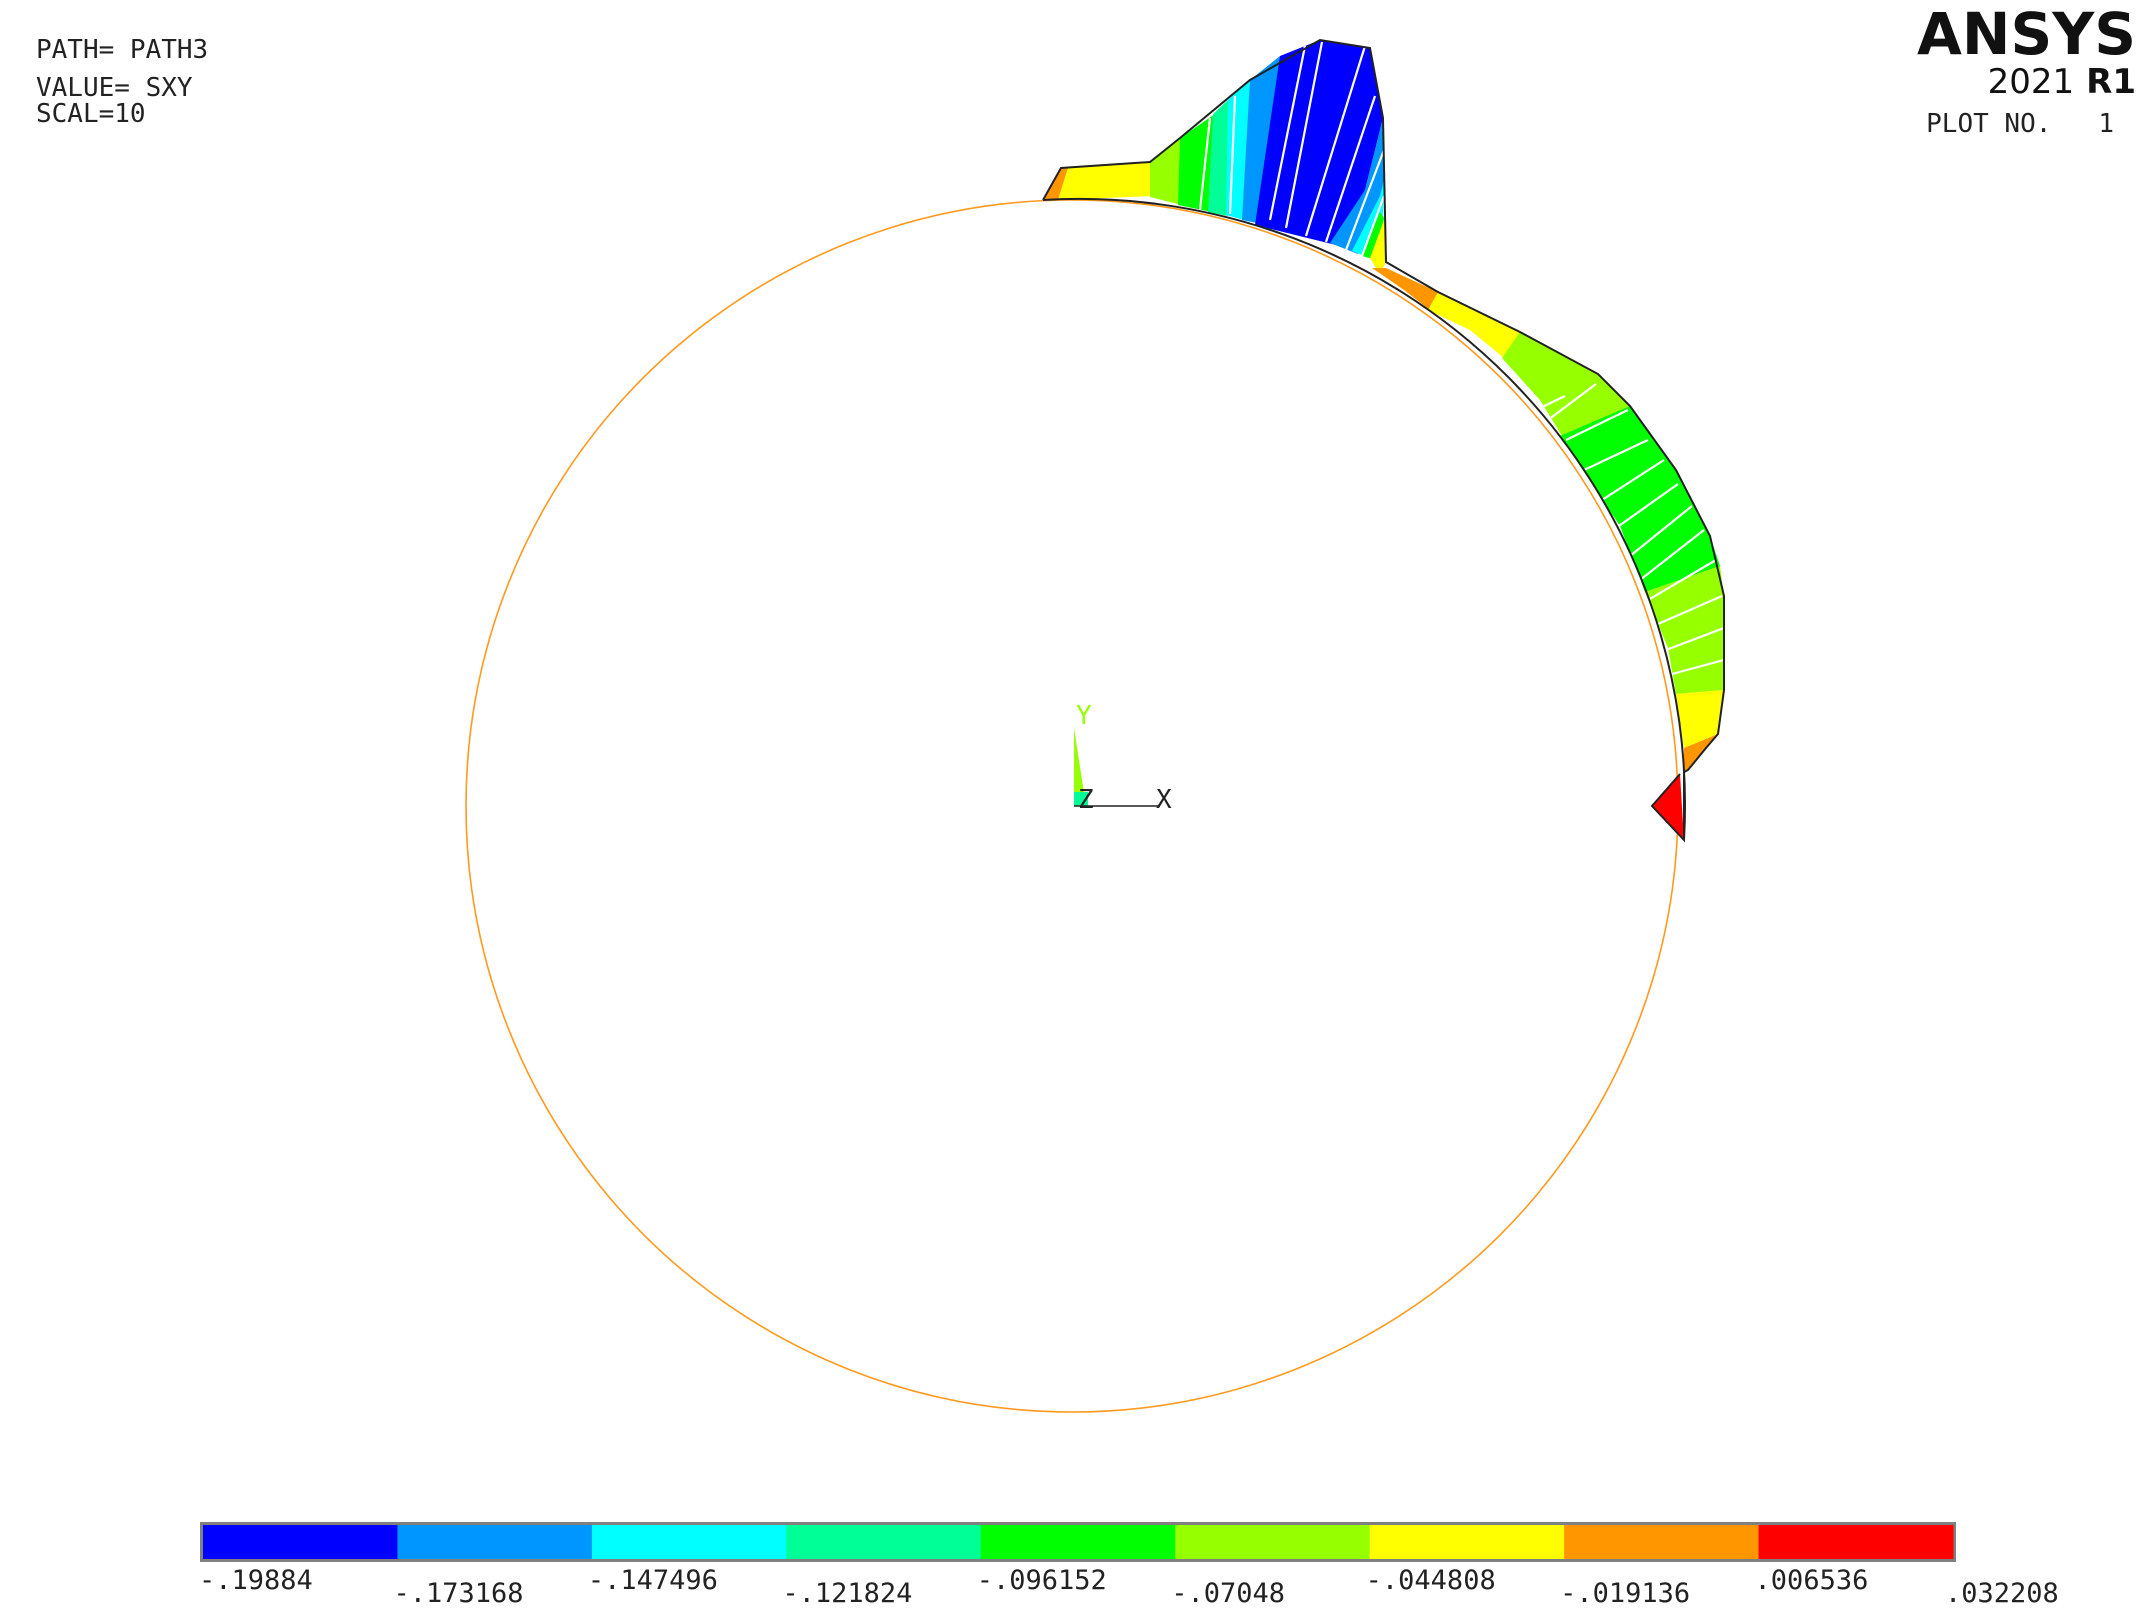 Image resolution: width=2143 pixels, height=1610 pixels. Describe the element at coordinates (2026, 34) in the screenshot. I see `ansys-logo: ANSYS` at that location.